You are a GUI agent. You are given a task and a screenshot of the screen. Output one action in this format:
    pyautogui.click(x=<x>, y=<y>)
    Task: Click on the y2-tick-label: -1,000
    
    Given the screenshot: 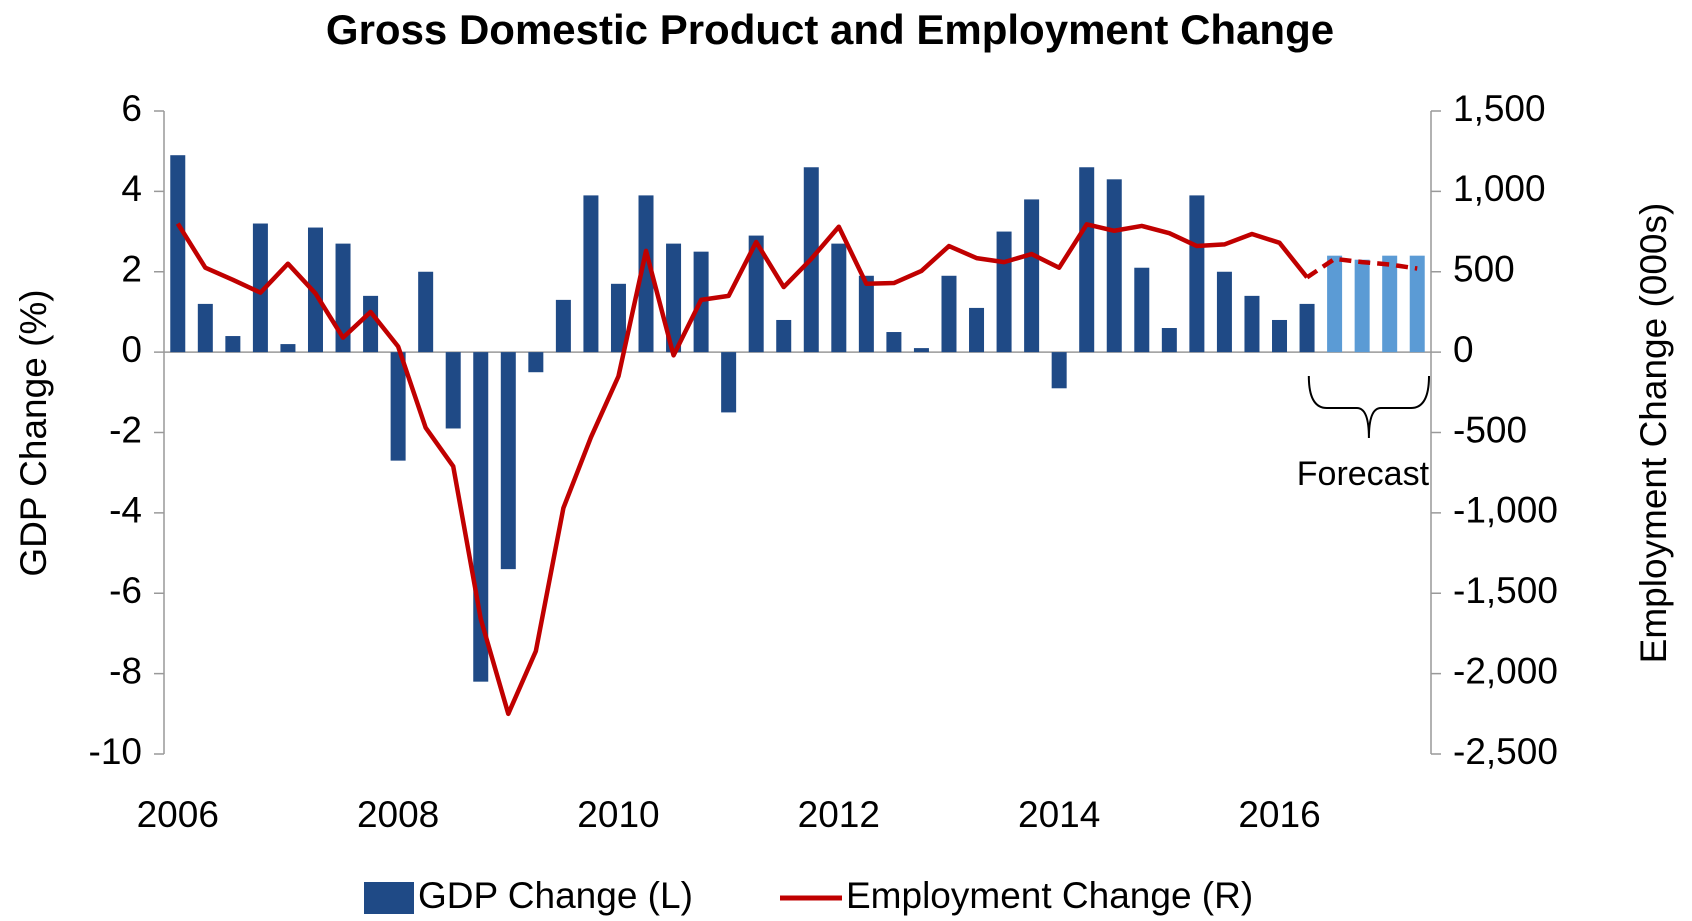 What is the action you would take?
    pyautogui.click(x=1505, y=510)
    